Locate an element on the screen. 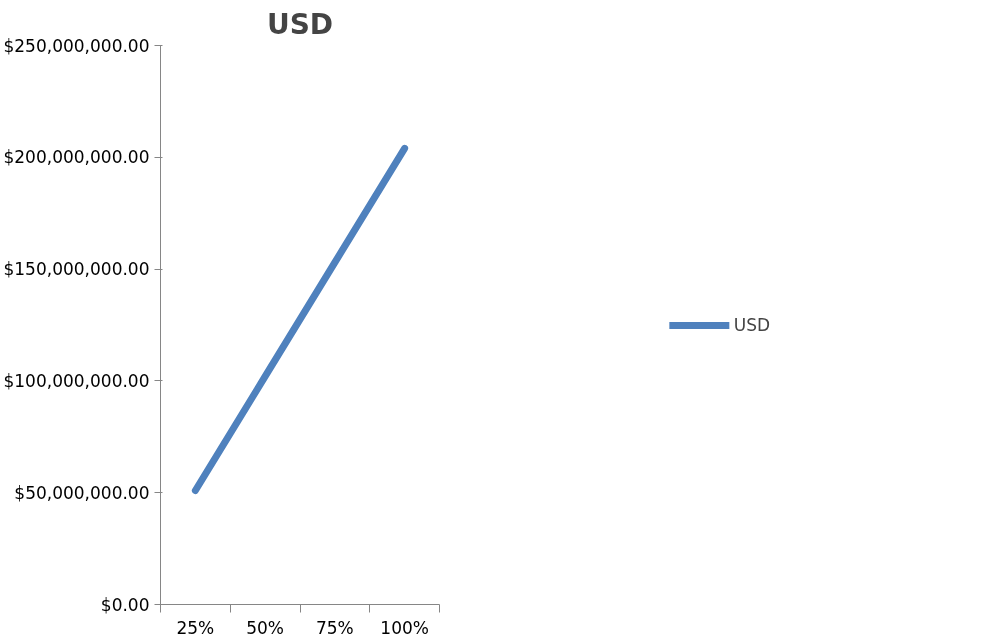 The width and height of the screenshot is (1003, 644). y-tick-label: $150,000,000.00 is located at coordinates (76, 269).